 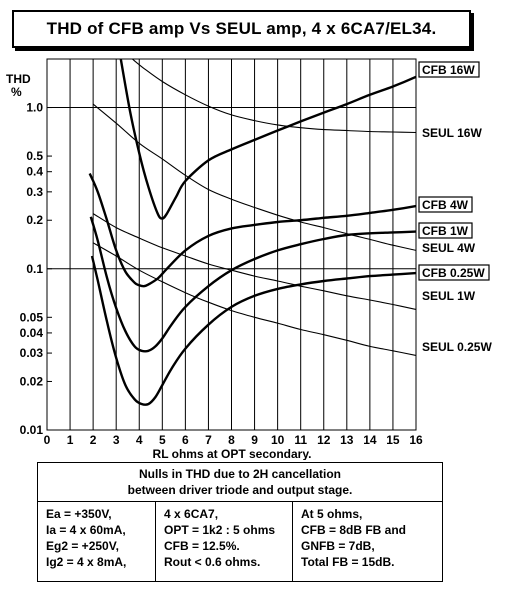 What do you see at coordinates (254, 440) in the screenshot?
I see `x-tick-label: 9` at bounding box center [254, 440].